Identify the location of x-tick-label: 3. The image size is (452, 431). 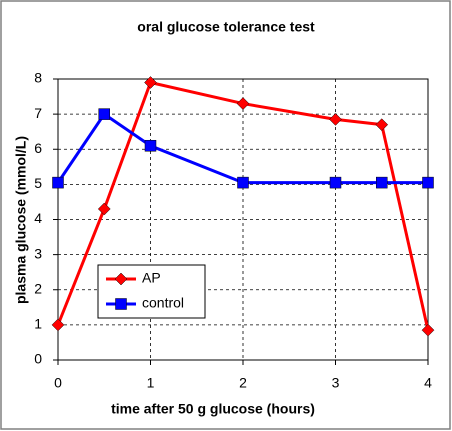
(336, 383).